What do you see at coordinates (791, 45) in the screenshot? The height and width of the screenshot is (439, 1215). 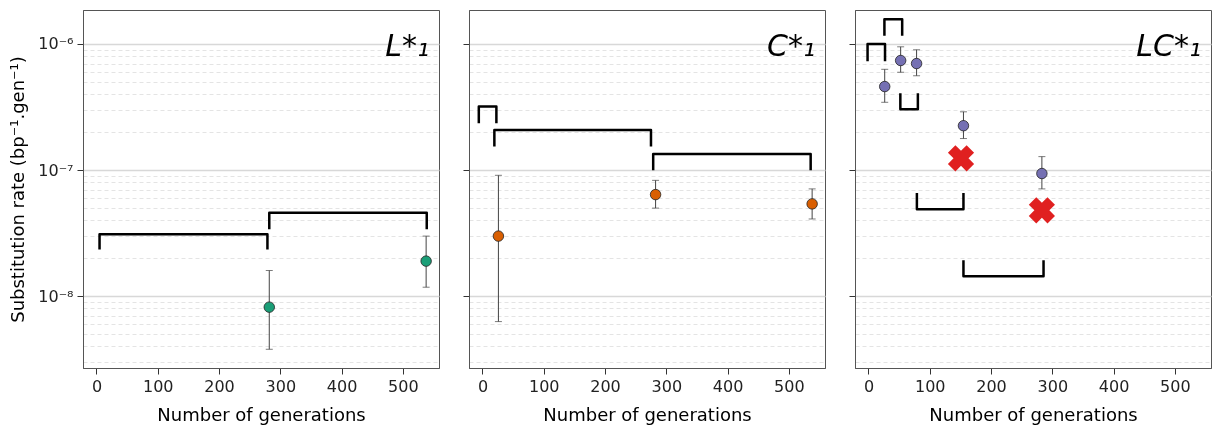 I see `text: C*₁` at bounding box center [791, 45].